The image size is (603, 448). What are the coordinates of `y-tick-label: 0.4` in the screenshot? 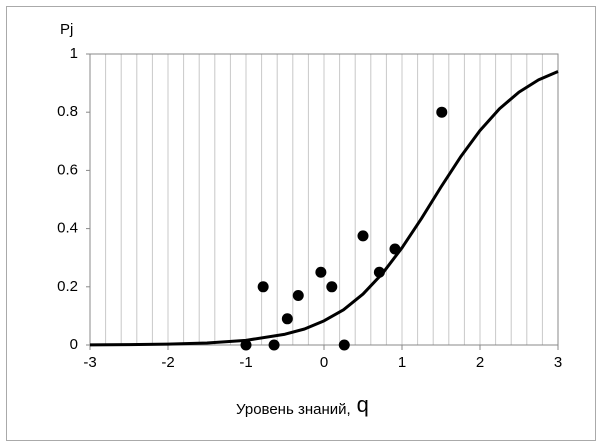 It's located at (67, 228).